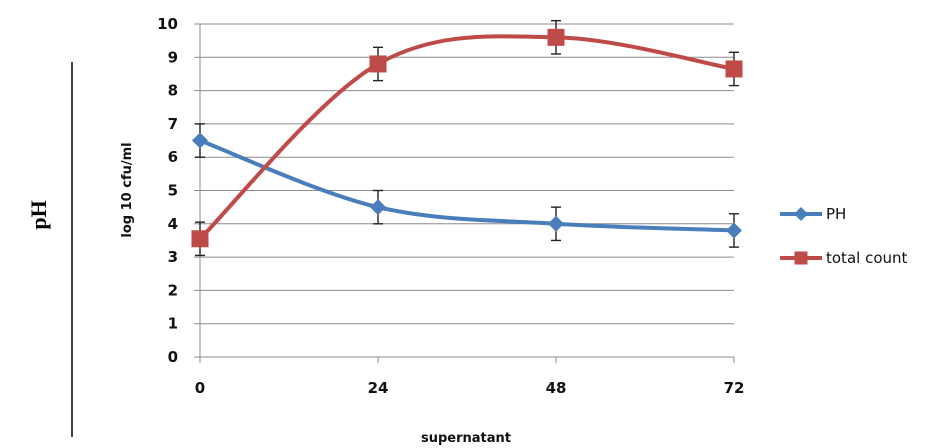 Image resolution: width=951 pixels, height=448 pixels. Describe the element at coordinates (173, 191) in the screenshot. I see `y-tick-label: 5` at that location.